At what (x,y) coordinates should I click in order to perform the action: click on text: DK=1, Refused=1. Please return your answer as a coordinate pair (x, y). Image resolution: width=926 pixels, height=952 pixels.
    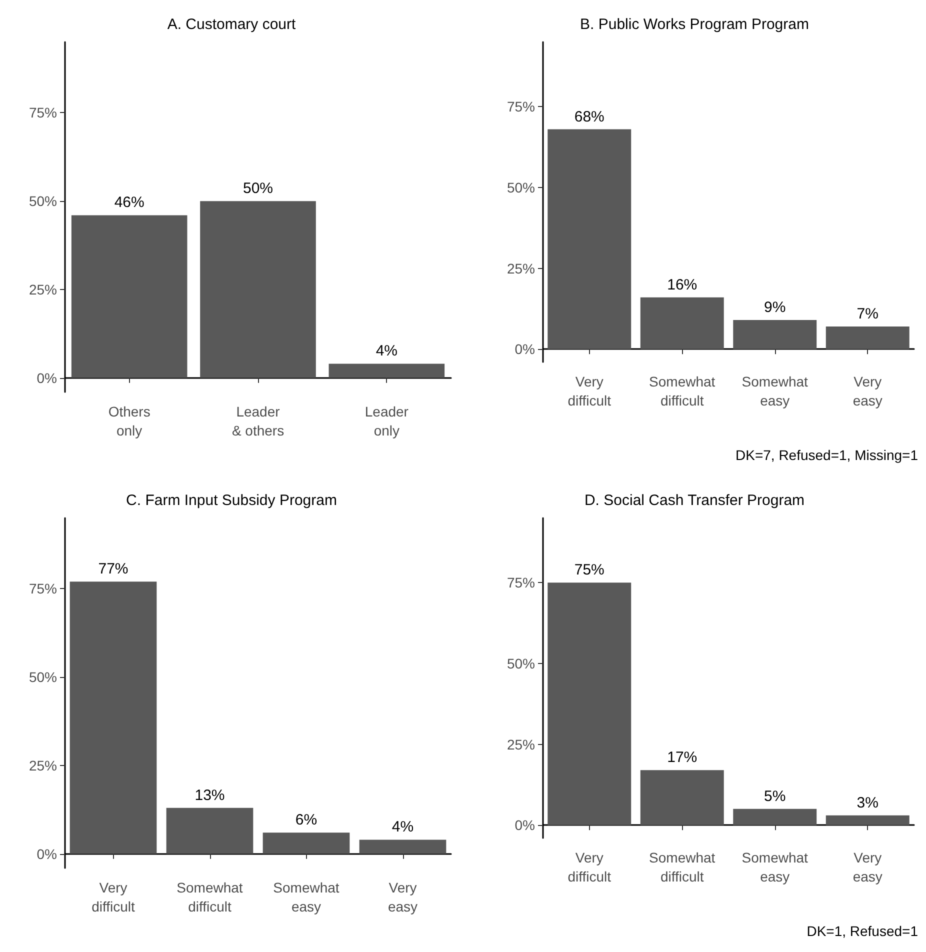
    Looking at the image, I should click on (862, 931).